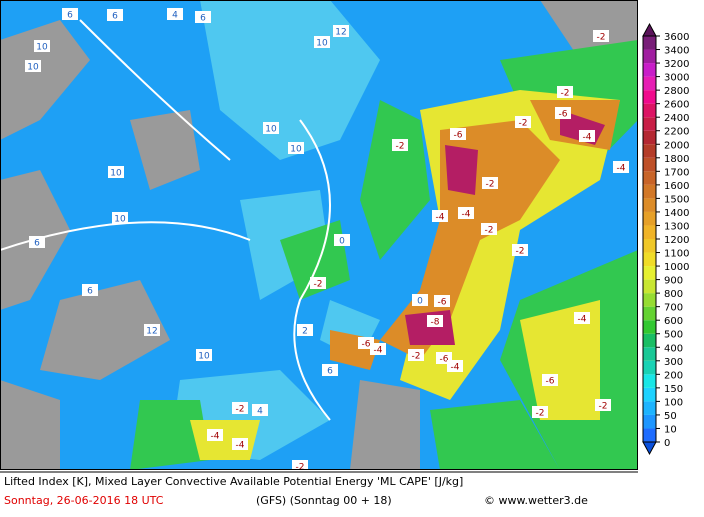 The image size is (704, 517). Describe the element at coordinates (536, 500) in the screenshot. I see `credit: © www.wetter3.de` at that location.